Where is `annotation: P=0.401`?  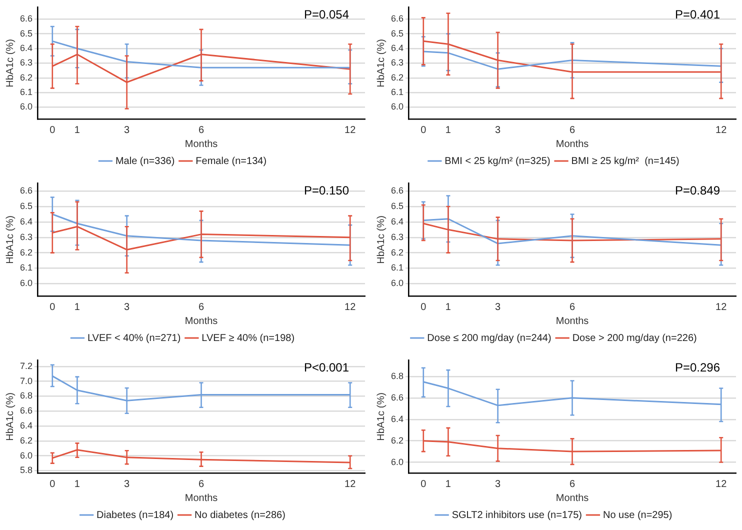 annotation: P=0.401 is located at coordinates (697, 15).